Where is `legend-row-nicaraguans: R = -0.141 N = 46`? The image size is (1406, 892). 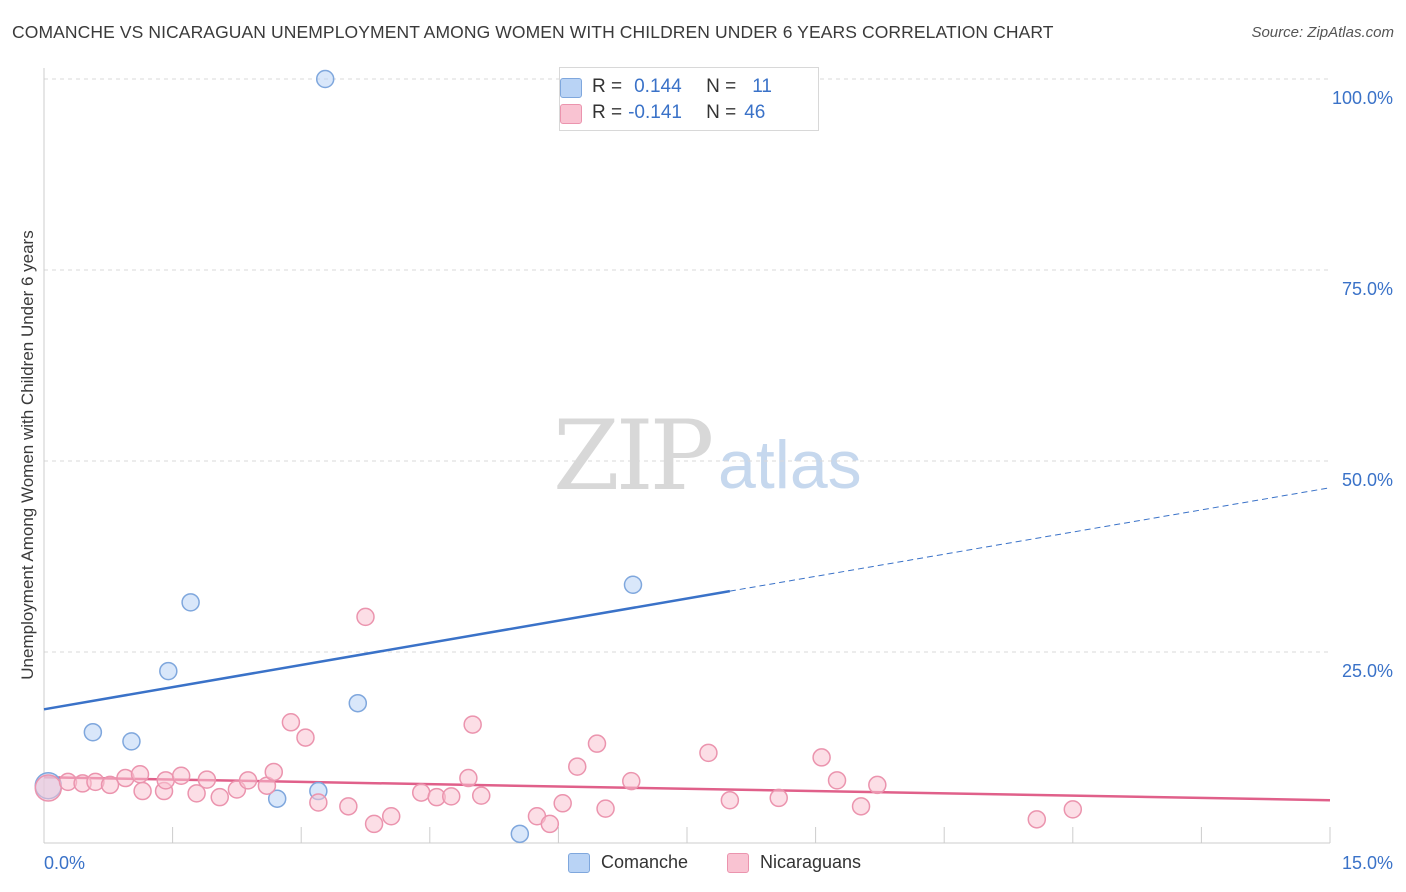 legend-row-nicaraguans: R = -0.141 N = 46 is located at coordinates (663, 113).